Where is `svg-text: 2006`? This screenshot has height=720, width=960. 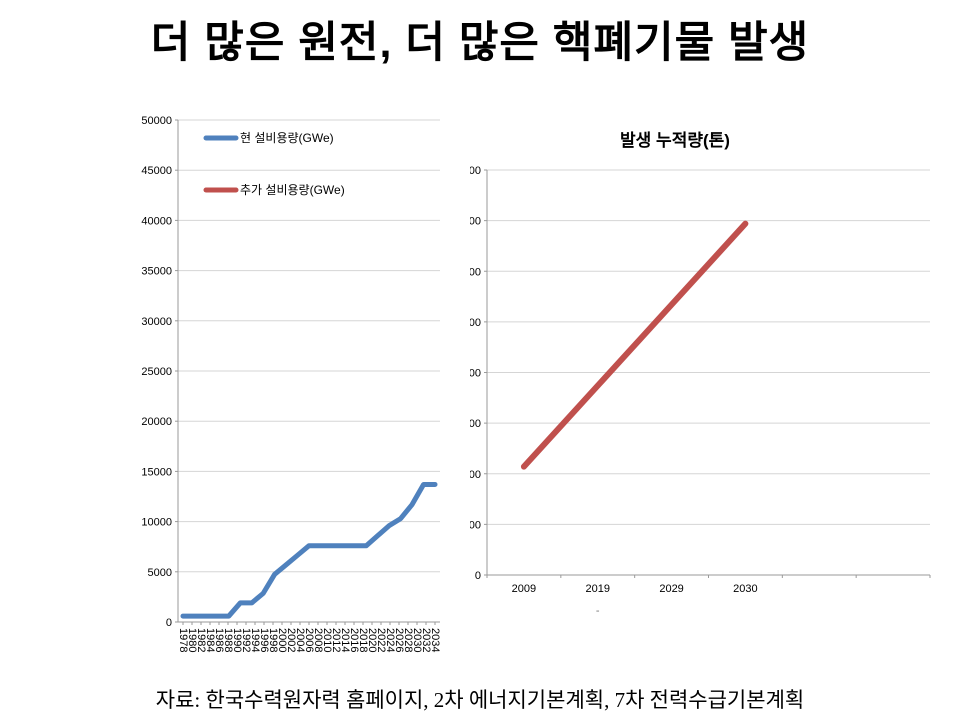
svg-text: 2006 is located at coordinates (309, 640).